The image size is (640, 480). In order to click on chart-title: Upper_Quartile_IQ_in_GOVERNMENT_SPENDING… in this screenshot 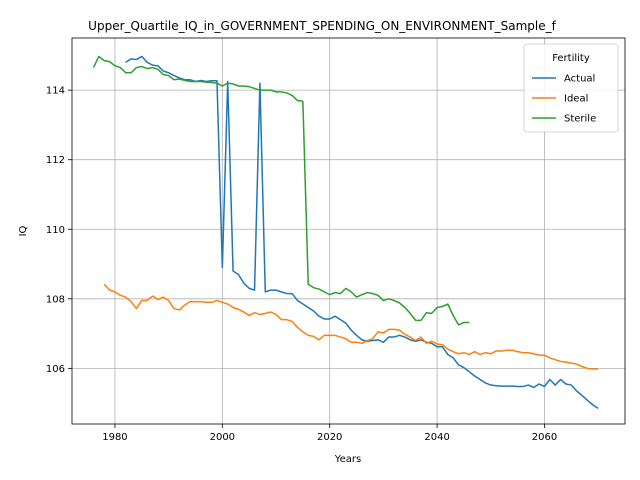, I will do `click(322, 26)`.